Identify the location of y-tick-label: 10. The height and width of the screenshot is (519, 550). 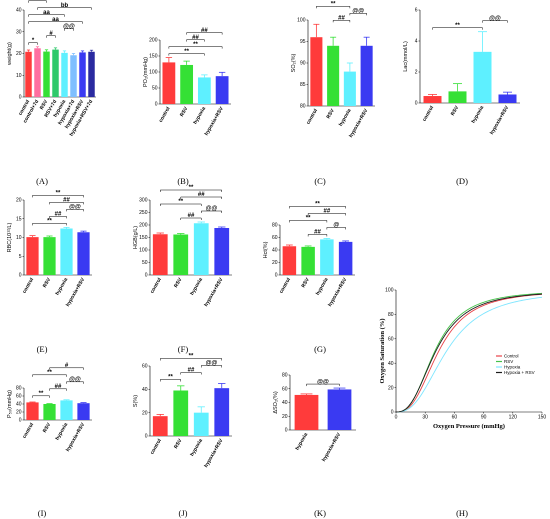
(19, 238).